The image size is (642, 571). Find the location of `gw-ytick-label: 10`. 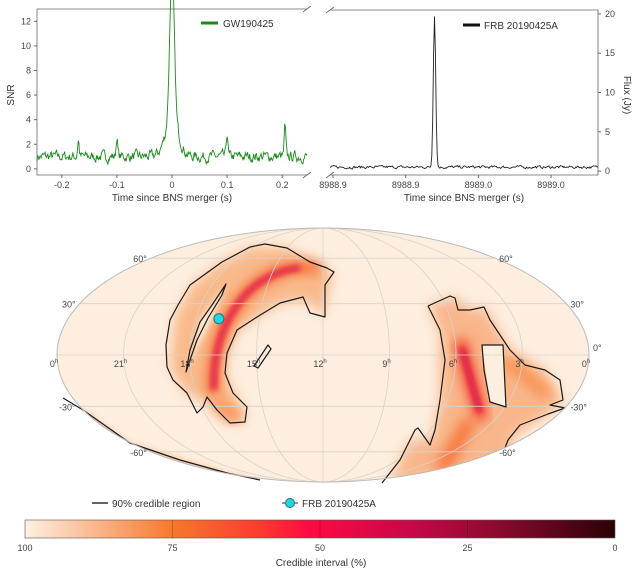

gw-ytick-label: 10 is located at coordinates (26, 46).